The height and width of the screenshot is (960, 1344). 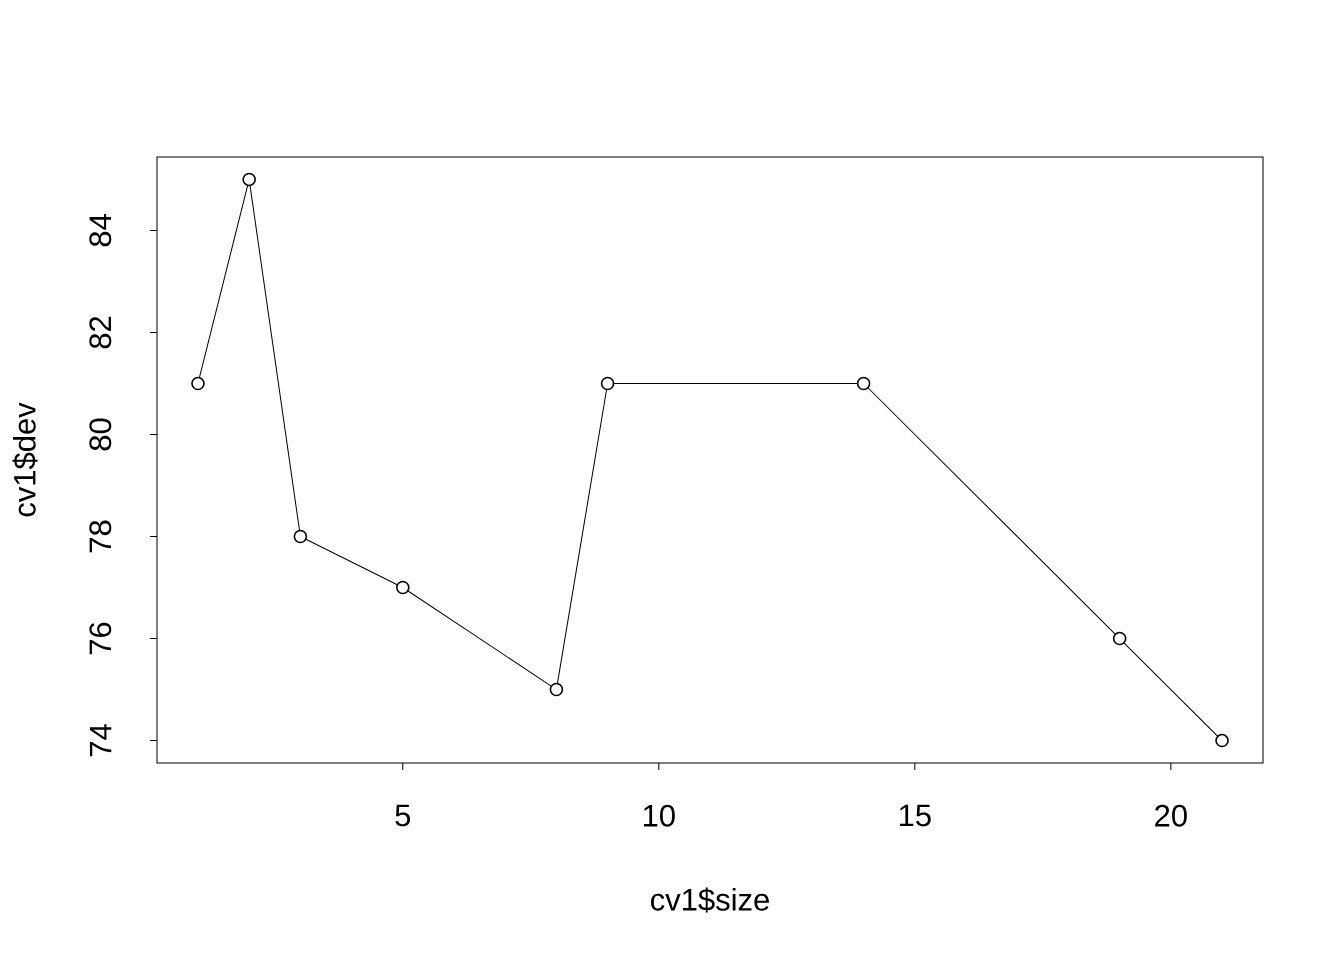 What do you see at coordinates (25, 459) in the screenshot?
I see `y-axis-title: cv1$dev` at bounding box center [25, 459].